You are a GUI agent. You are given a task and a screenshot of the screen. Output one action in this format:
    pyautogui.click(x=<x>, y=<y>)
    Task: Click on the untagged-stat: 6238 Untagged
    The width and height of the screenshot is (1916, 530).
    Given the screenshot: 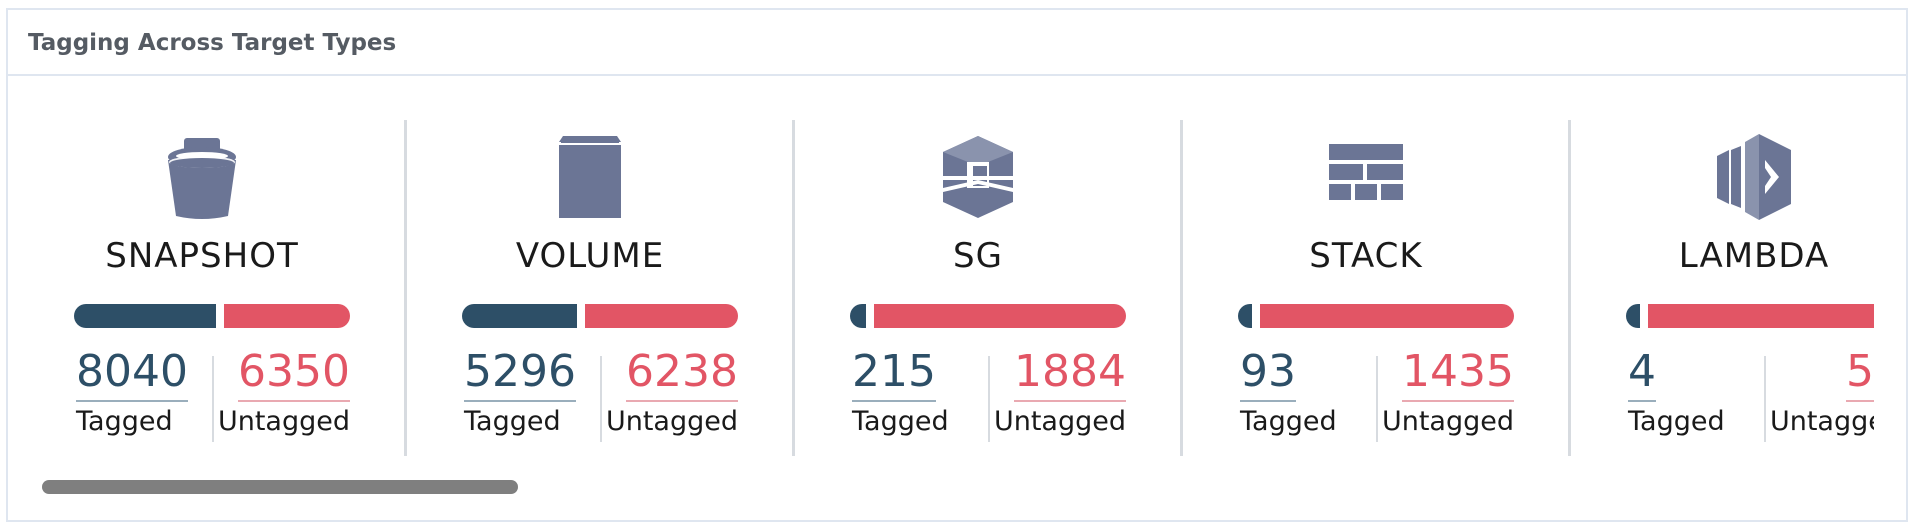 What is the action you would take?
    pyautogui.click(x=672, y=391)
    